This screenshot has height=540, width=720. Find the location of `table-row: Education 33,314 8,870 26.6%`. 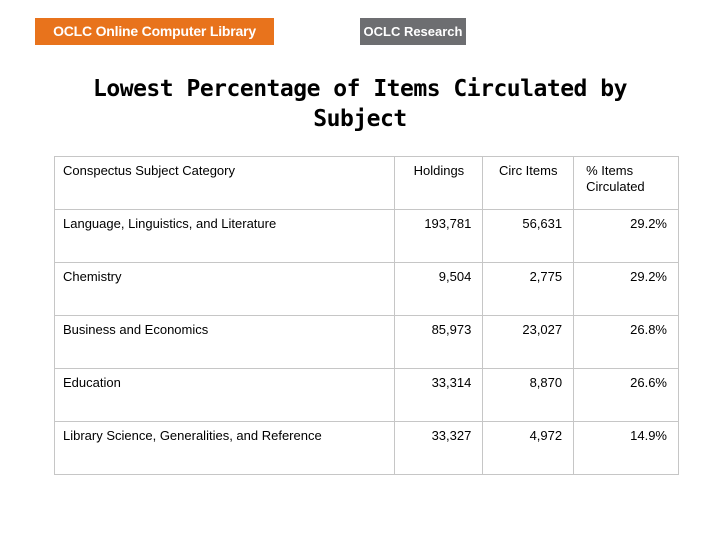

table-row: Education 33,314 8,870 26.6% is located at coordinates (366, 395).